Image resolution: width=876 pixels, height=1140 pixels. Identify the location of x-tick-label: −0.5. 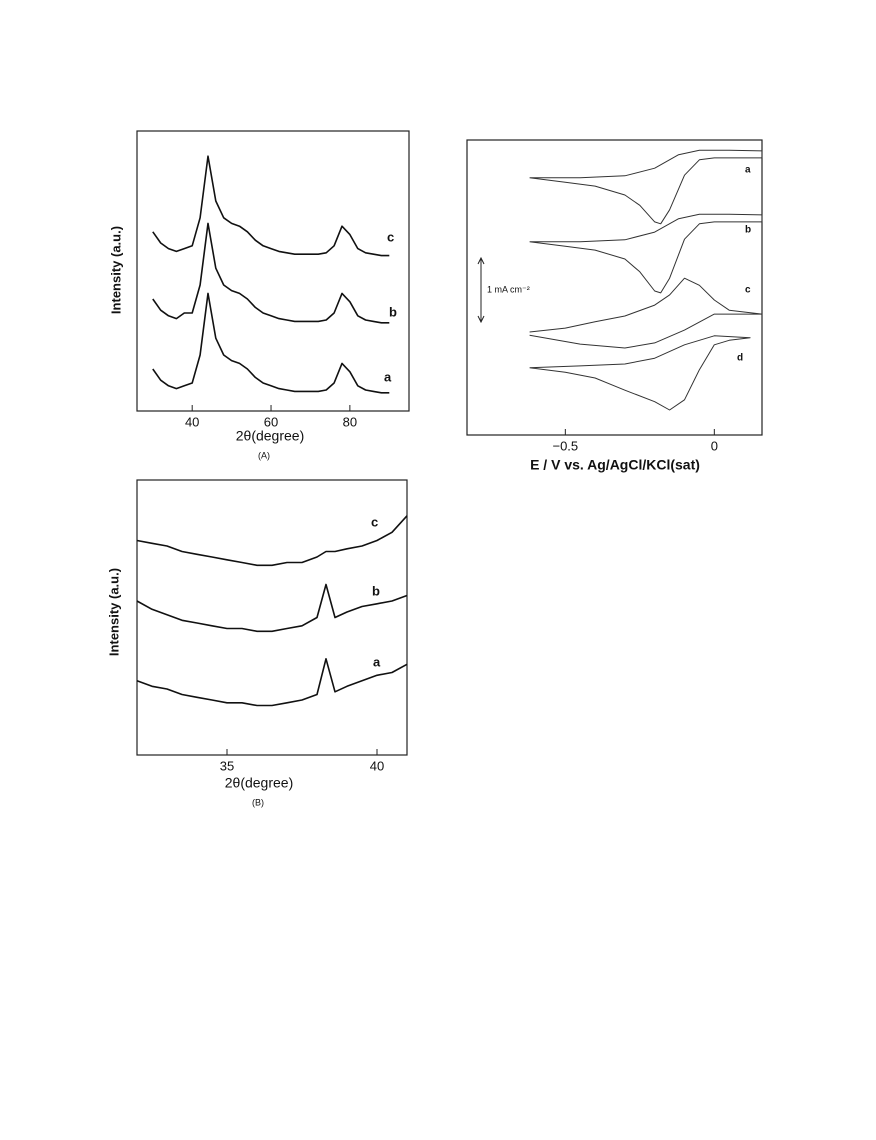
(565, 445).